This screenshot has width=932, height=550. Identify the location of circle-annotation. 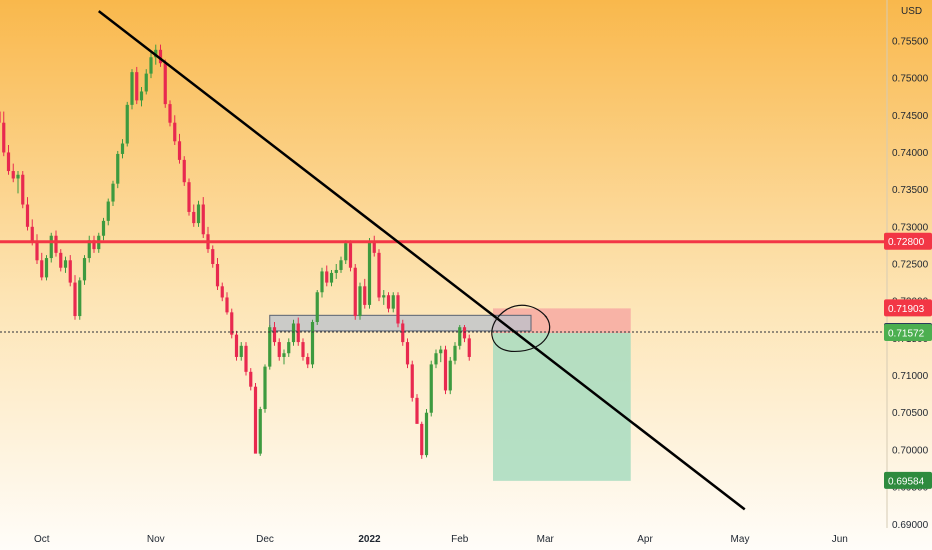
(521, 328).